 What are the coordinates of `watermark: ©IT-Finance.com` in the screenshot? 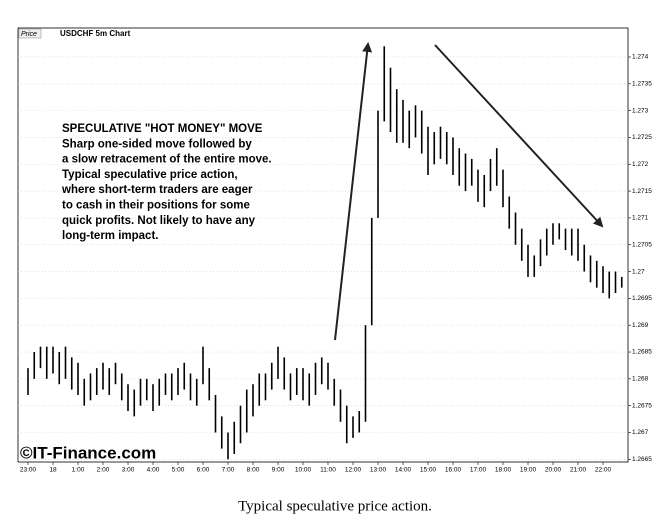 It's located at (88, 452).